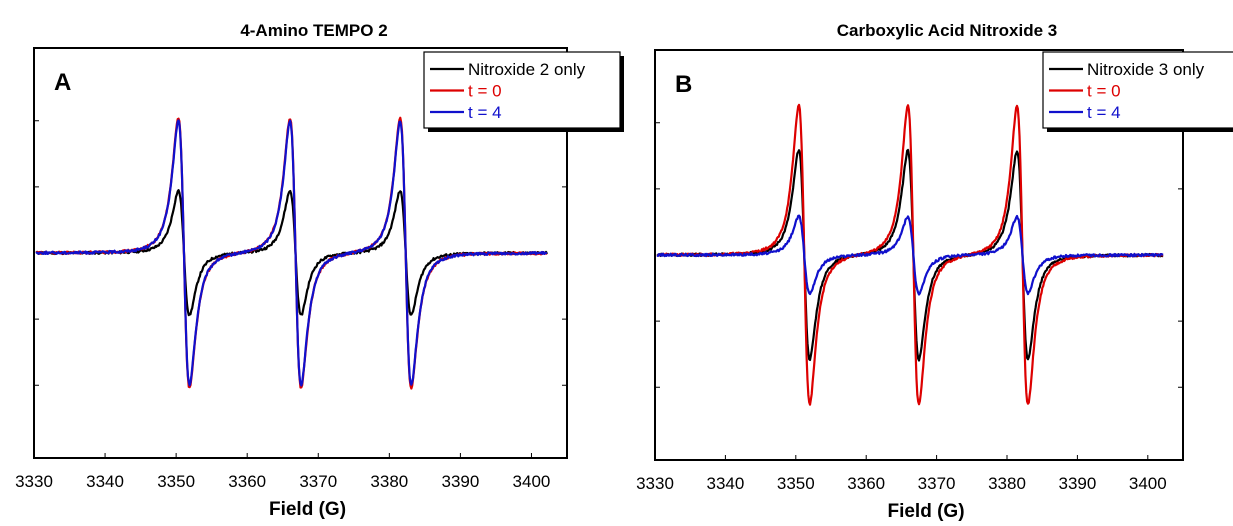 This screenshot has width=1233, height=526. What do you see at coordinates (1146, 69) in the screenshot?
I see `legend-entry: Nitroxide 3 only` at bounding box center [1146, 69].